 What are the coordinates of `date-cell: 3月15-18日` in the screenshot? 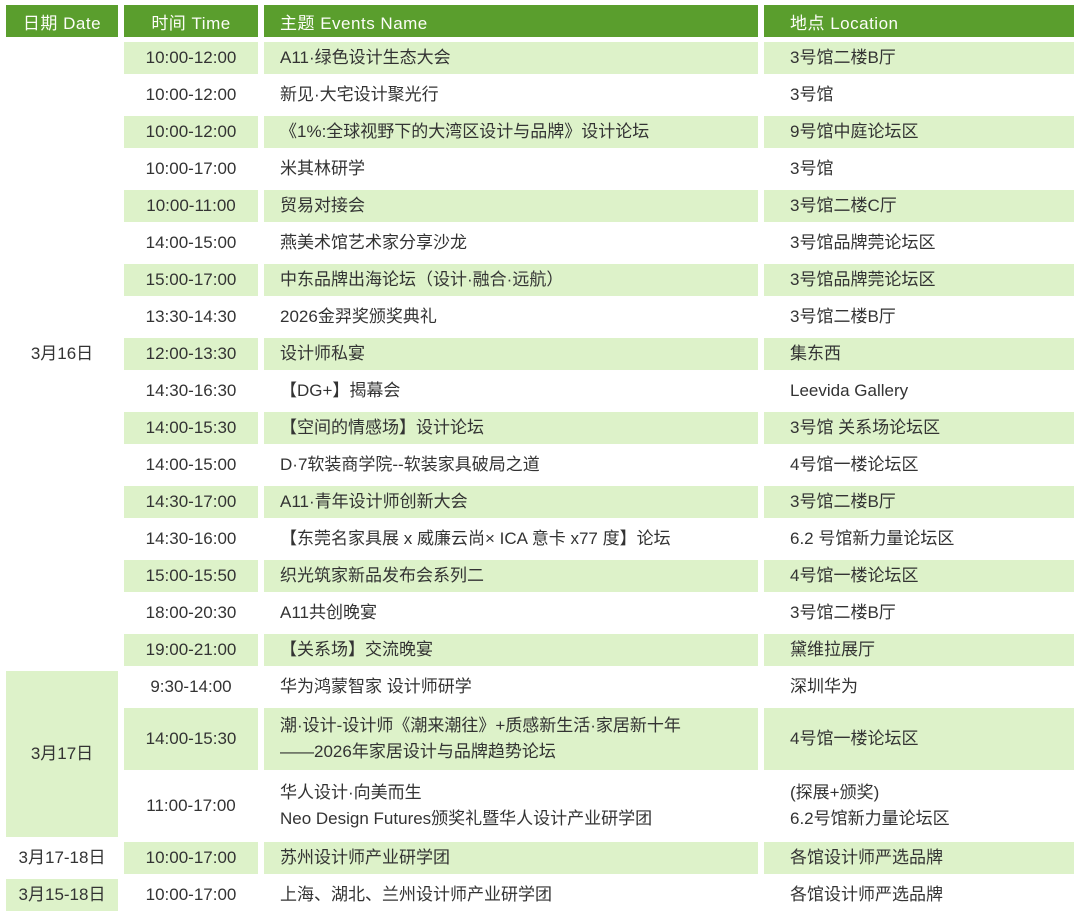 It's located at (62, 895).